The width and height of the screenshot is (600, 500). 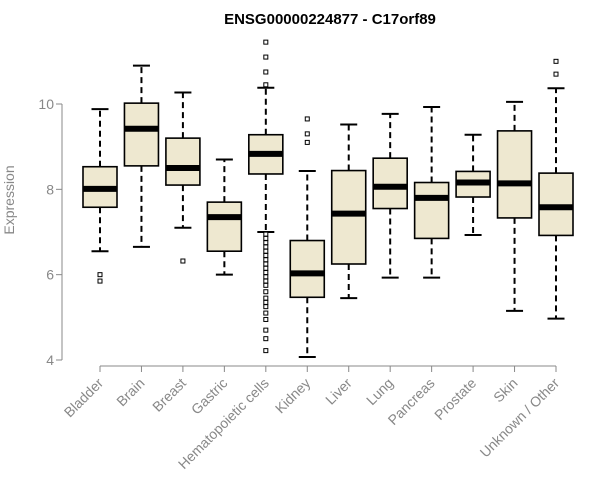 I want to click on box-bladder, so click(x=100, y=196).